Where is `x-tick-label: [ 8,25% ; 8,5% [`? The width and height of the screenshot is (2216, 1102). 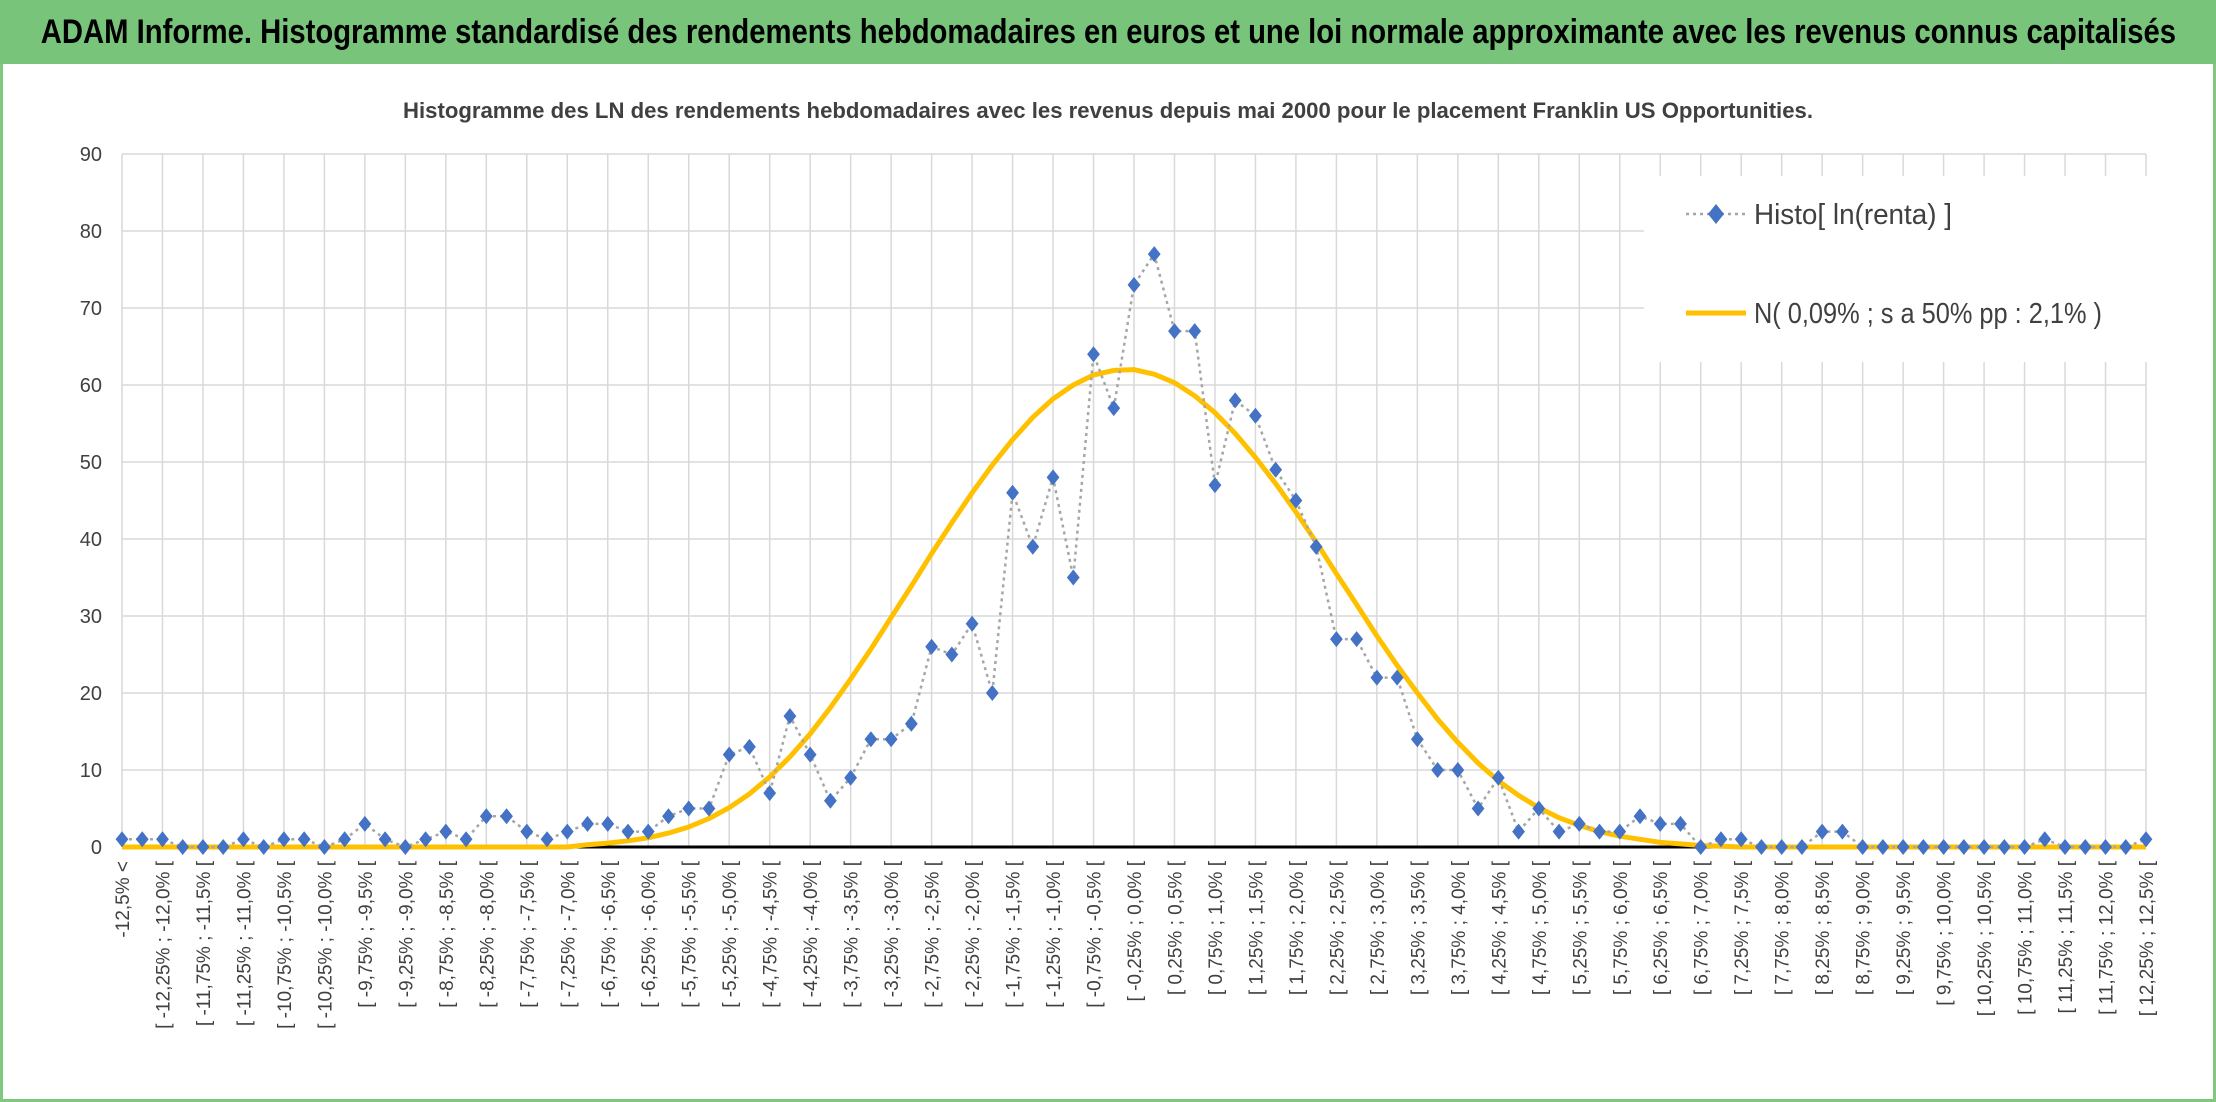 x-tick-label: [ 8,25% ; 8,5% [ is located at coordinates (1823, 927).